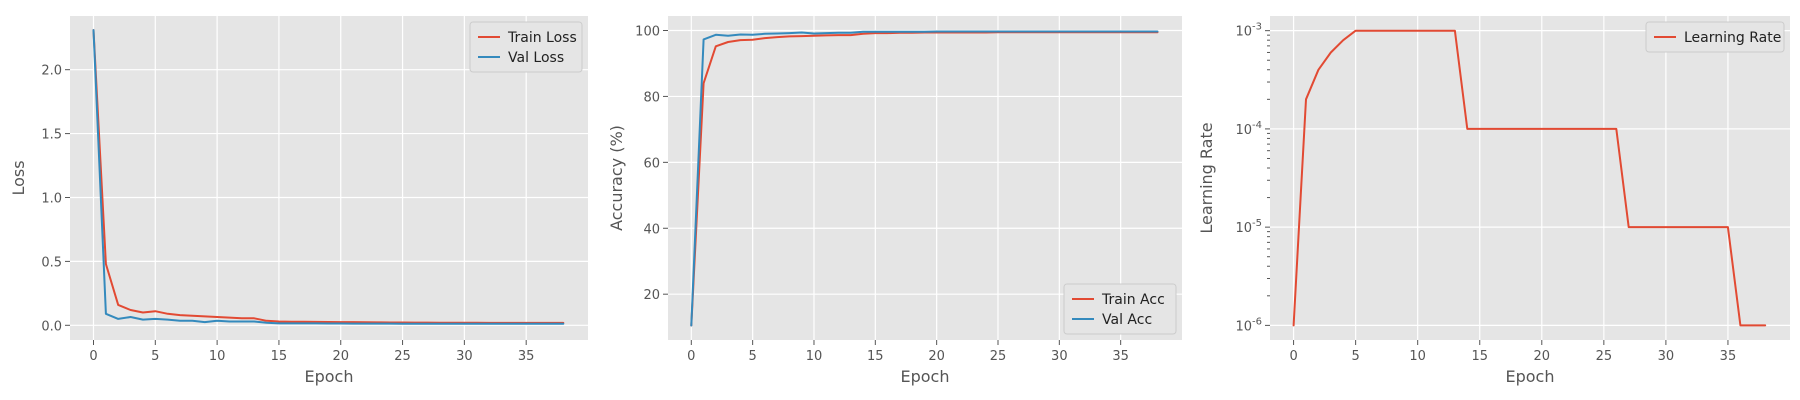 This screenshot has height=400, width=1800. Describe the element at coordinates (1127, 320) in the screenshot. I see `legend-entry: Val Acc` at that location.